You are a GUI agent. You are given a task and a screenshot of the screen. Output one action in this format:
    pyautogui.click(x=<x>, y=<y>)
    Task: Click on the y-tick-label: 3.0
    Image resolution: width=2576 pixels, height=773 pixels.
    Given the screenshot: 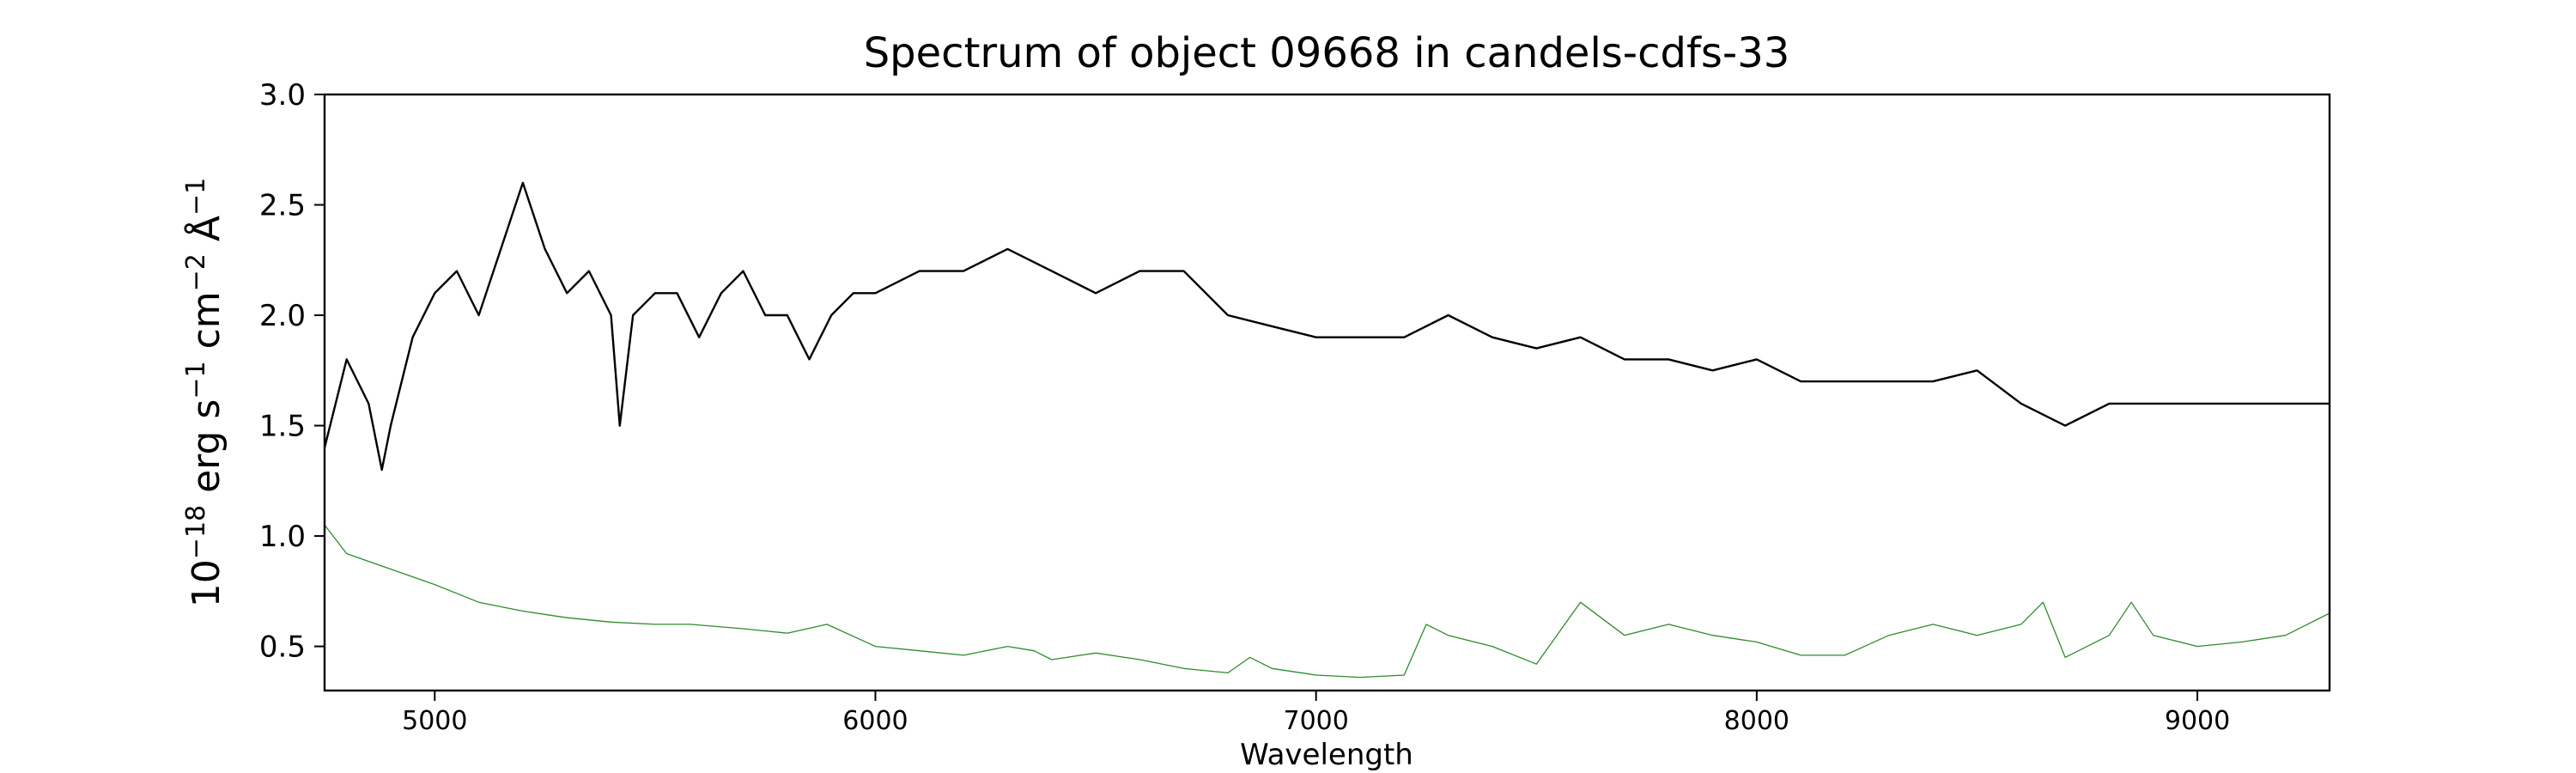 What is the action you would take?
    pyautogui.click(x=282, y=95)
    